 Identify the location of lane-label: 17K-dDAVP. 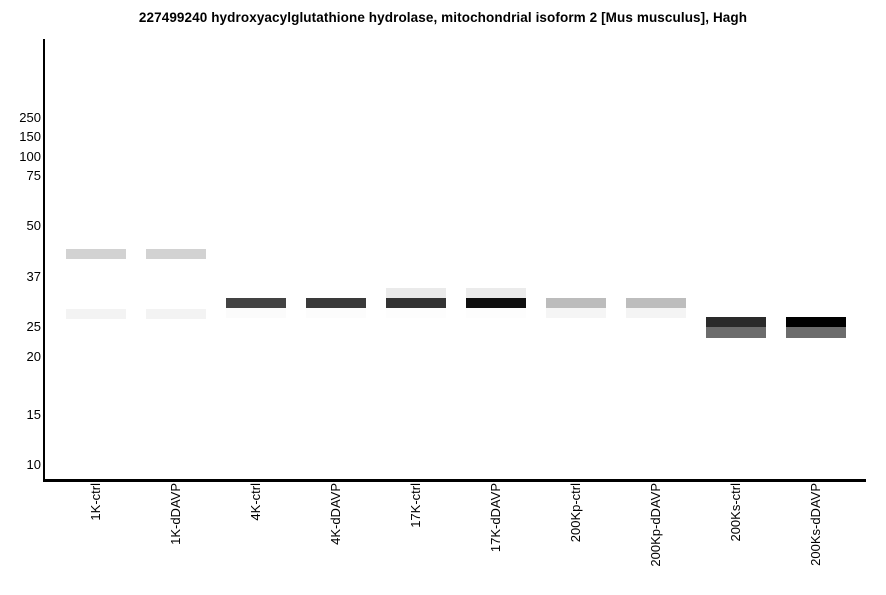
(495, 518).